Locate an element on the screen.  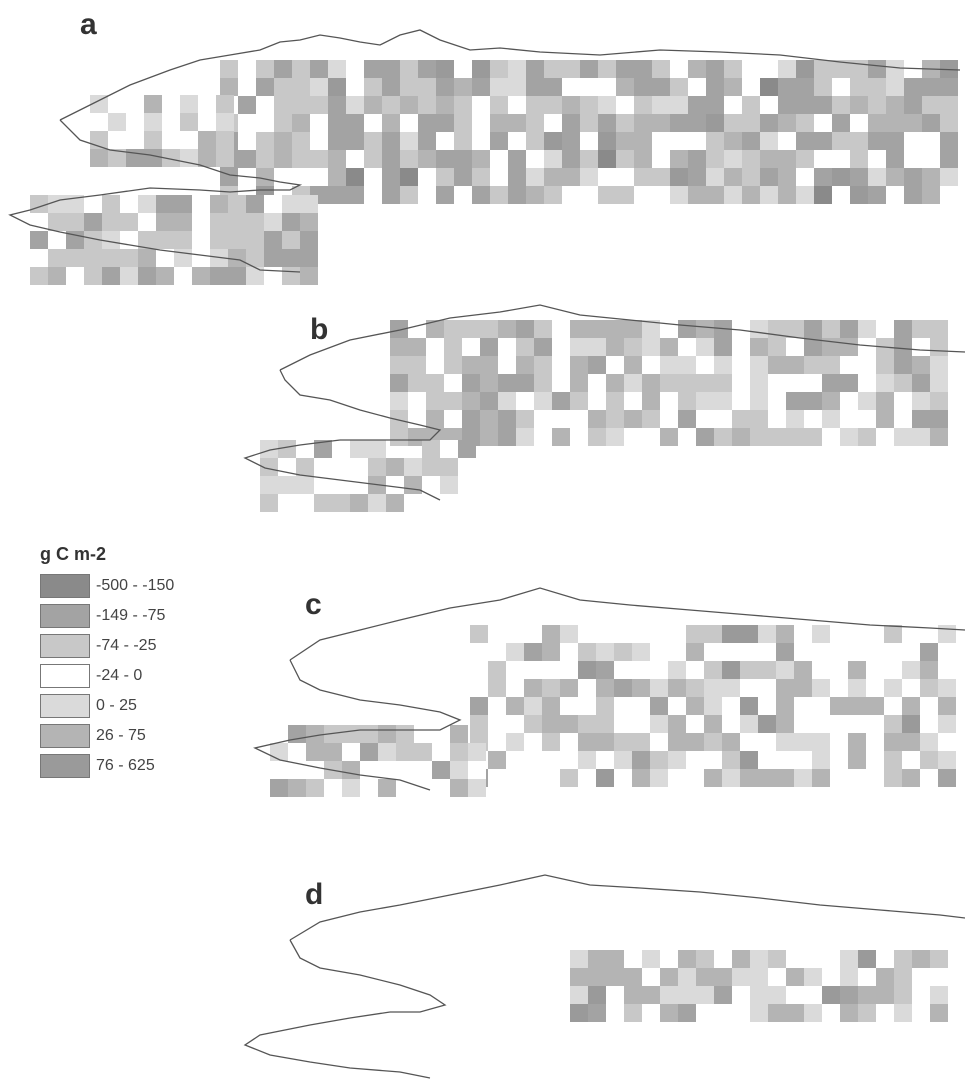
legend-row: -500 - -150 is located at coordinates (140, 586).